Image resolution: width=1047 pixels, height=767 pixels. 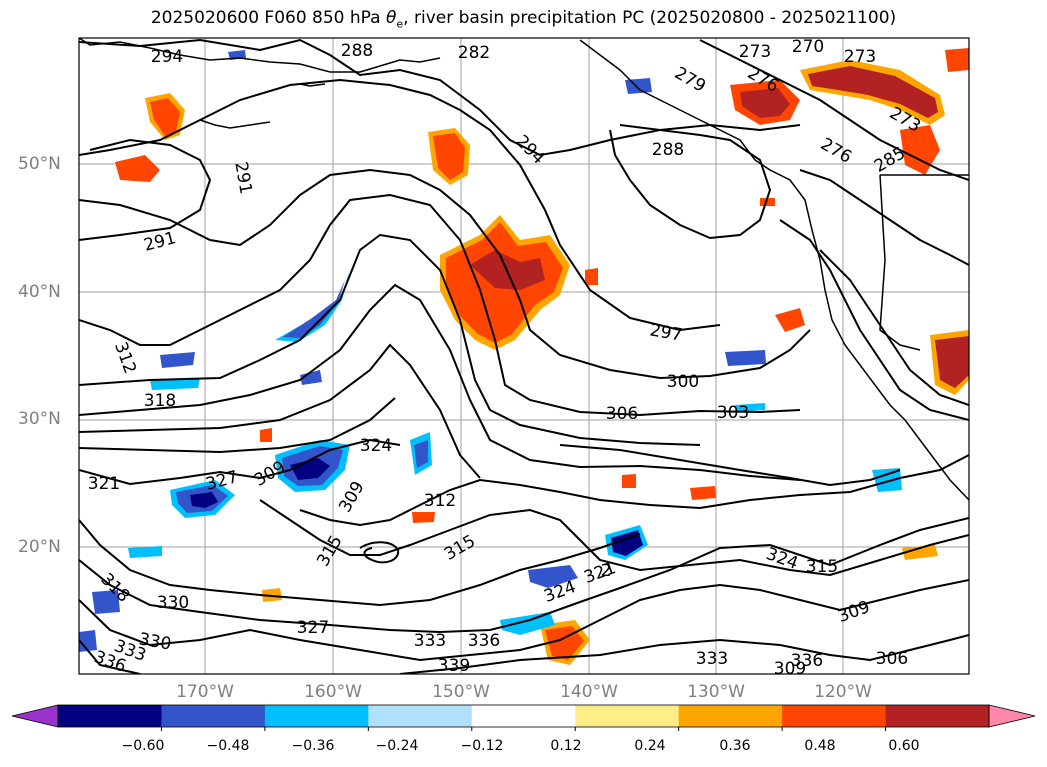 I want to click on colorbar-tick: −0.12, so click(x=482, y=746).